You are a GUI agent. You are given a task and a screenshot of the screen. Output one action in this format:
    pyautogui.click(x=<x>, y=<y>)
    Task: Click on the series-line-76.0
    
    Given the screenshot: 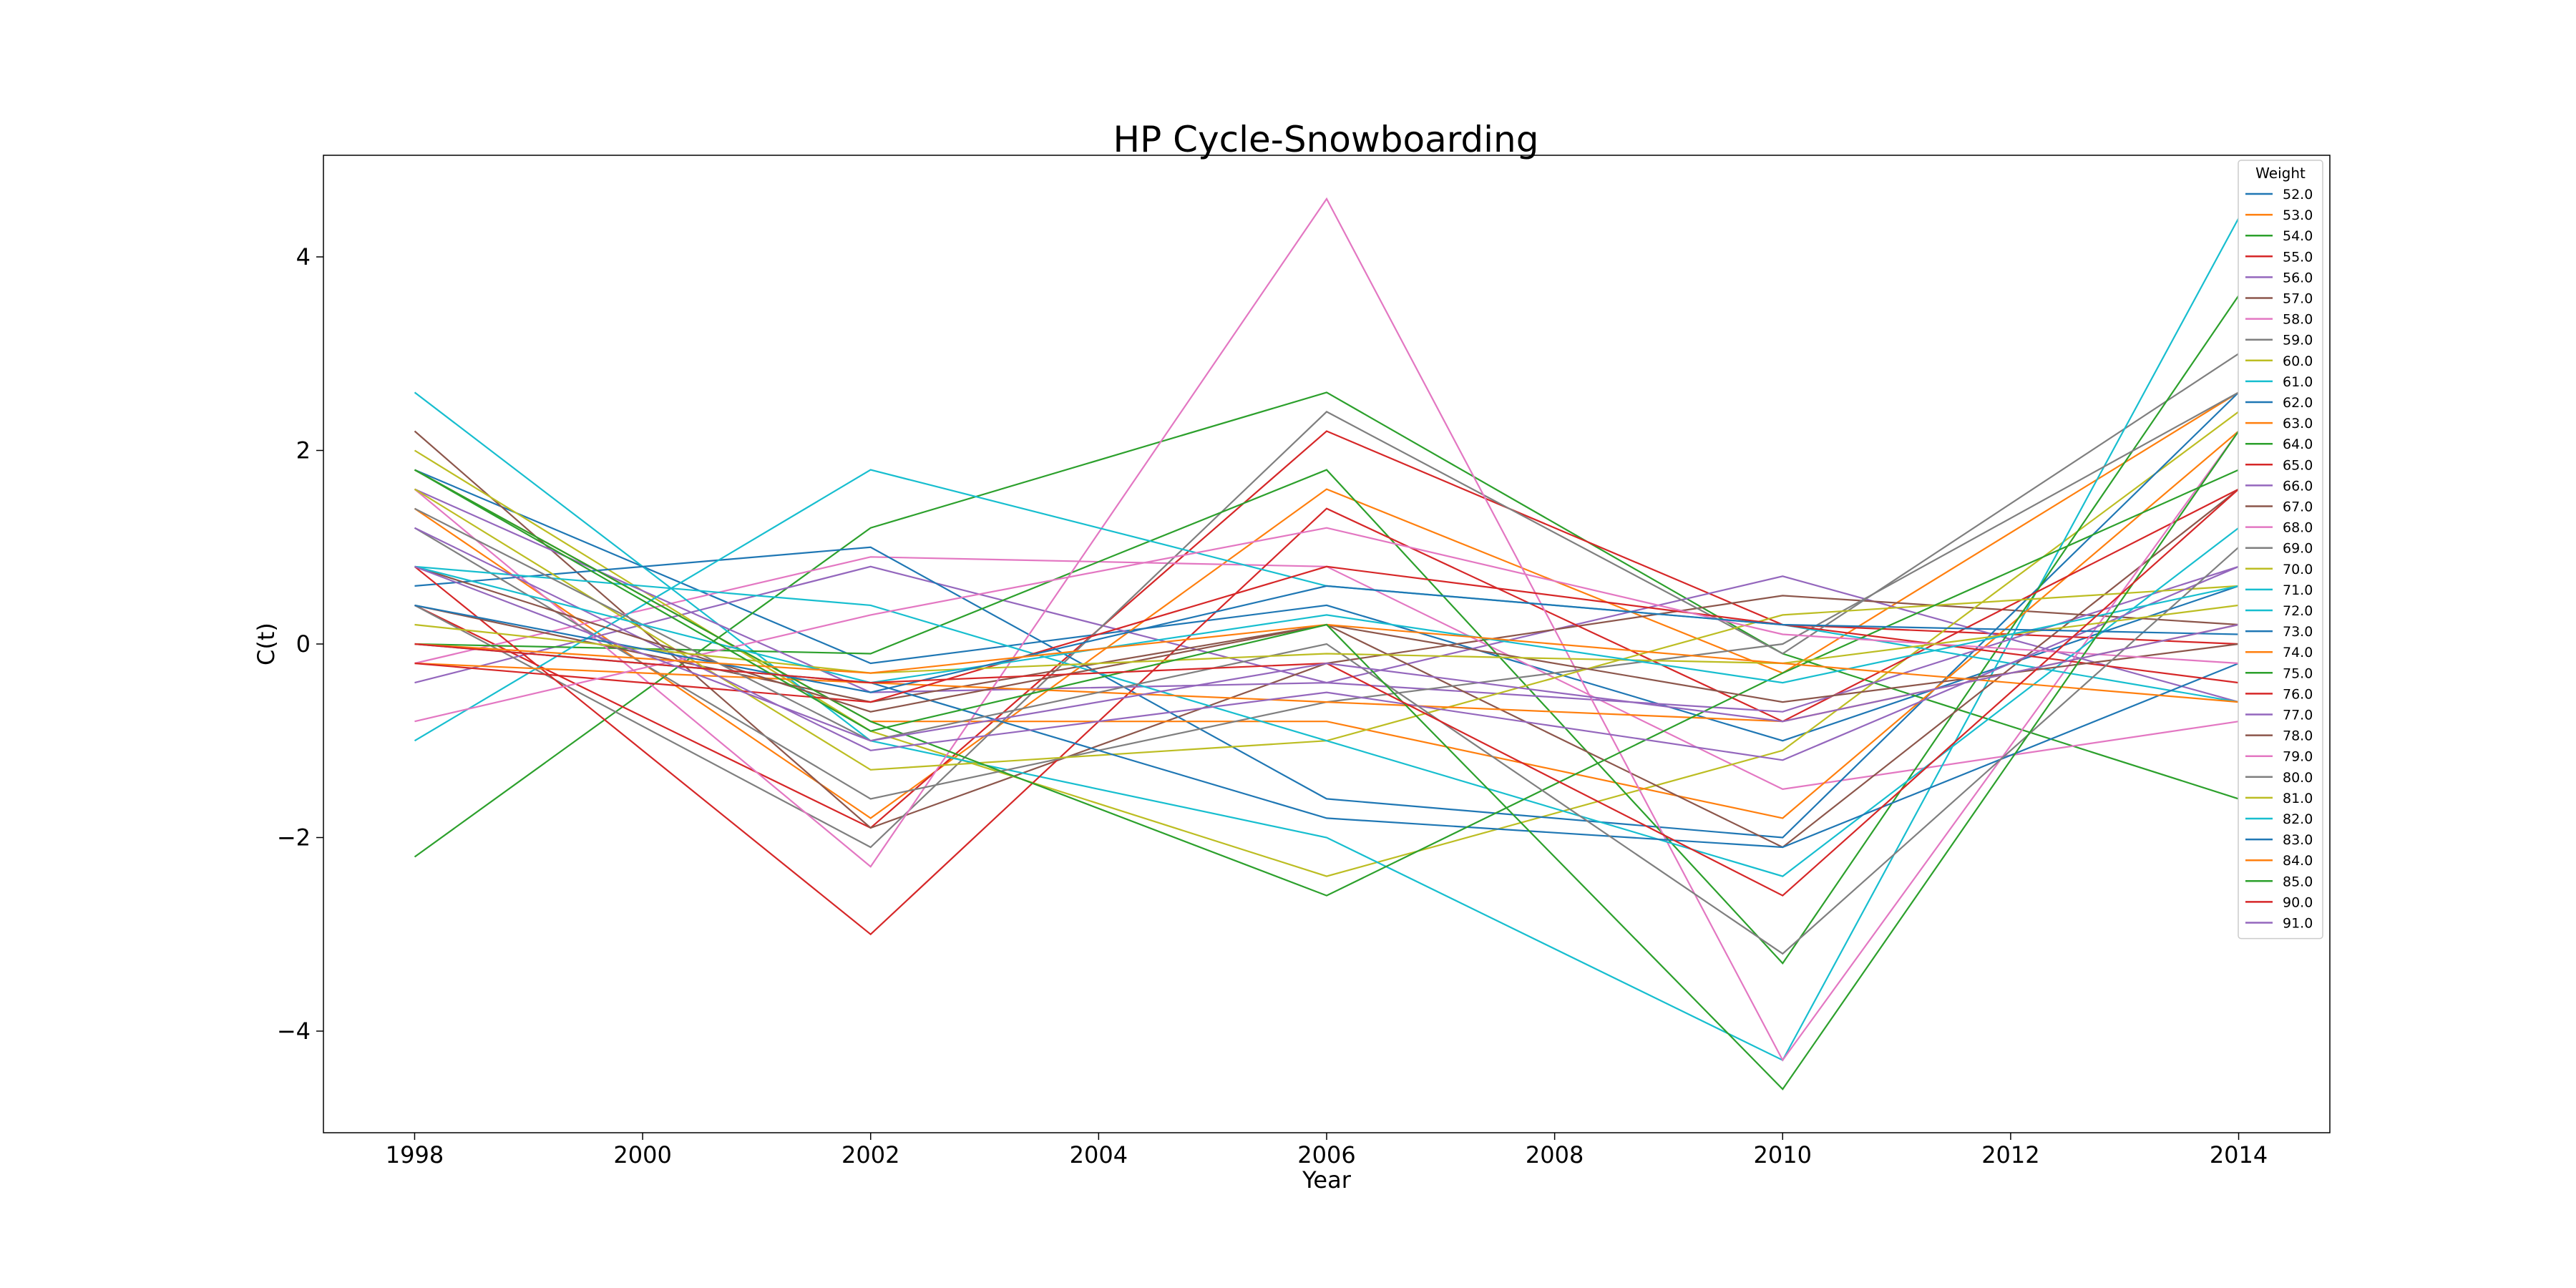 What is the action you would take?
    pyautogui.click(x=1326, y=634)
    